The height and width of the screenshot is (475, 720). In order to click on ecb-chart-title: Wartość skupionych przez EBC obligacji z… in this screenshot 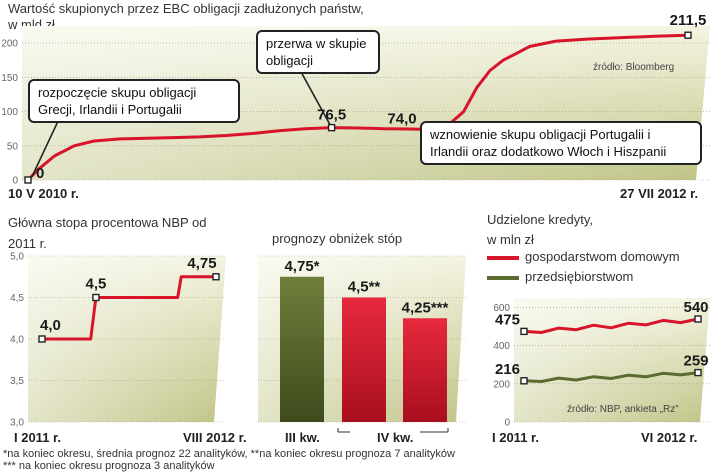, I will do `click(186, 8)`.